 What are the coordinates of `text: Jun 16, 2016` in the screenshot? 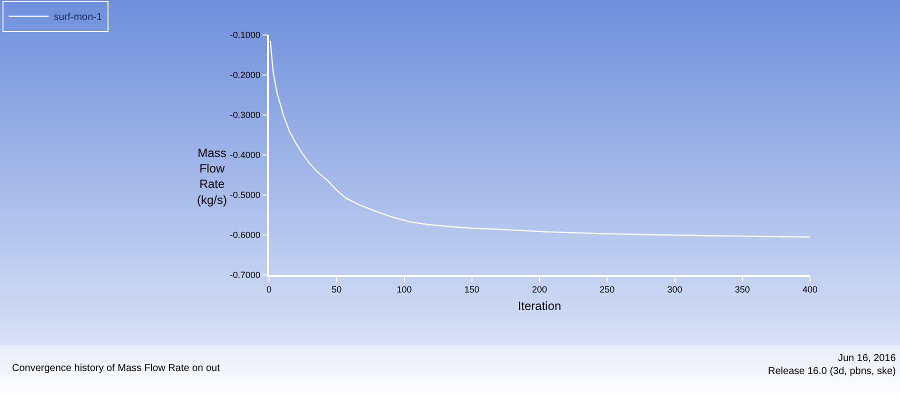 It's located at (867, 358).